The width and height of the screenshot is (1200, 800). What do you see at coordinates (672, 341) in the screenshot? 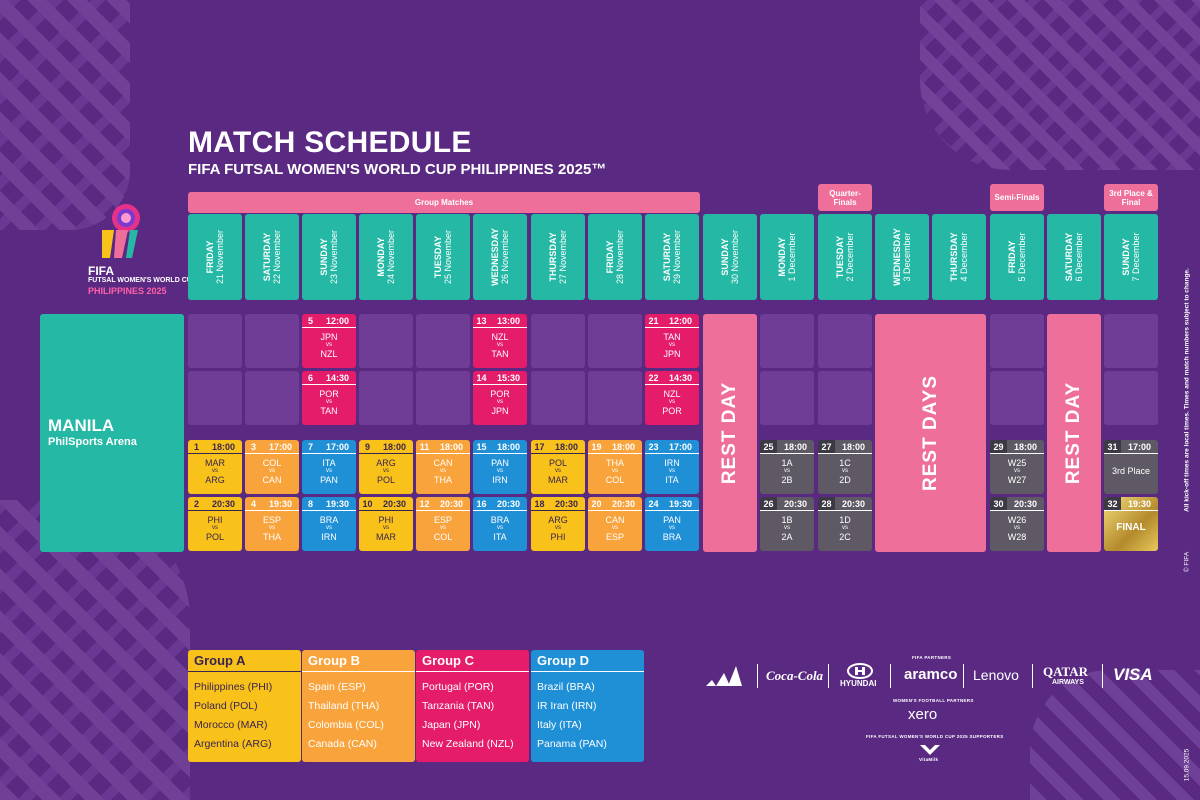
I see `match-card: 21 12:00 TAN vs JPN` at bounding box center [672, 341].